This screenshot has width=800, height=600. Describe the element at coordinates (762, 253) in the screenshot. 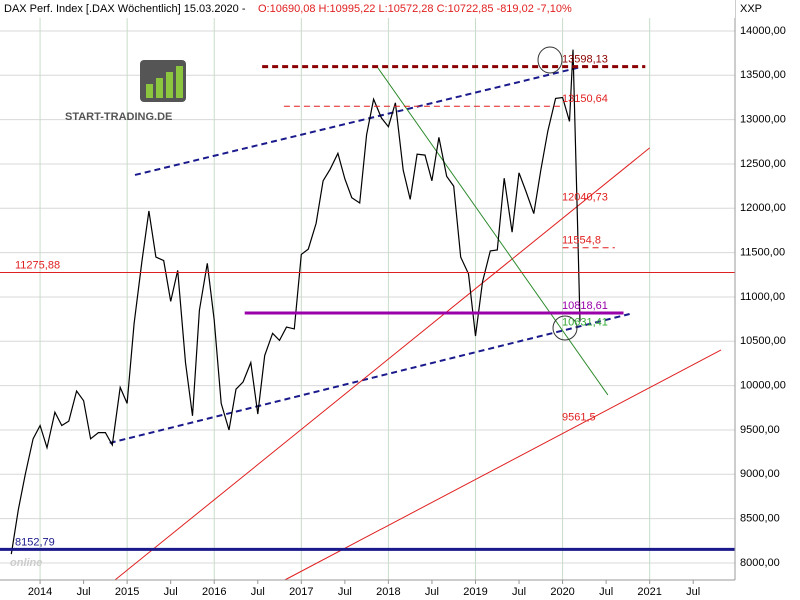

I see `y-tick-label: 11500,00` at that location.